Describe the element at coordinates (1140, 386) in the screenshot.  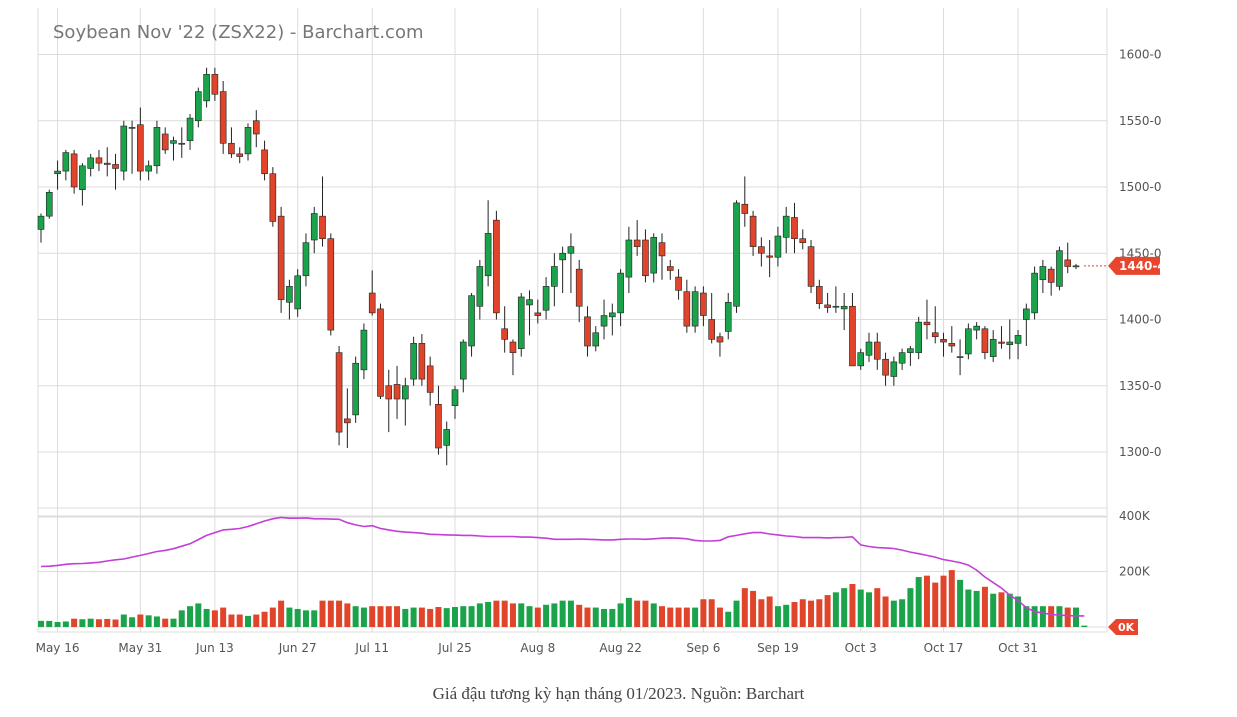
I see `price-tick-label: 1350-0` at that location.